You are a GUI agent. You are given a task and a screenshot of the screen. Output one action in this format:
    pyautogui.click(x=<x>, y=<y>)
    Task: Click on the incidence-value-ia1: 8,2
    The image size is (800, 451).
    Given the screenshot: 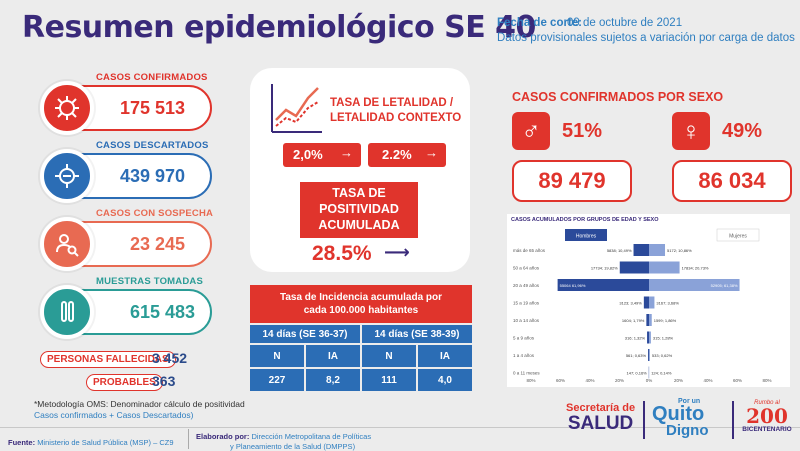 What is the action you would take?
    pyautogui.click(x=333, y=380)
    